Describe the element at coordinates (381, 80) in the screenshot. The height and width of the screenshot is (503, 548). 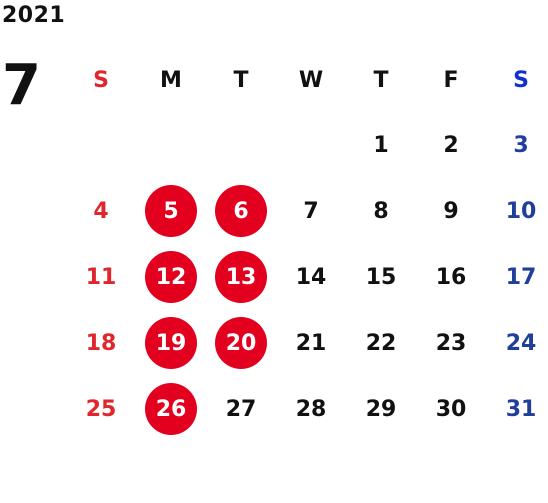
I see `weekday-thursday: T` at that location.